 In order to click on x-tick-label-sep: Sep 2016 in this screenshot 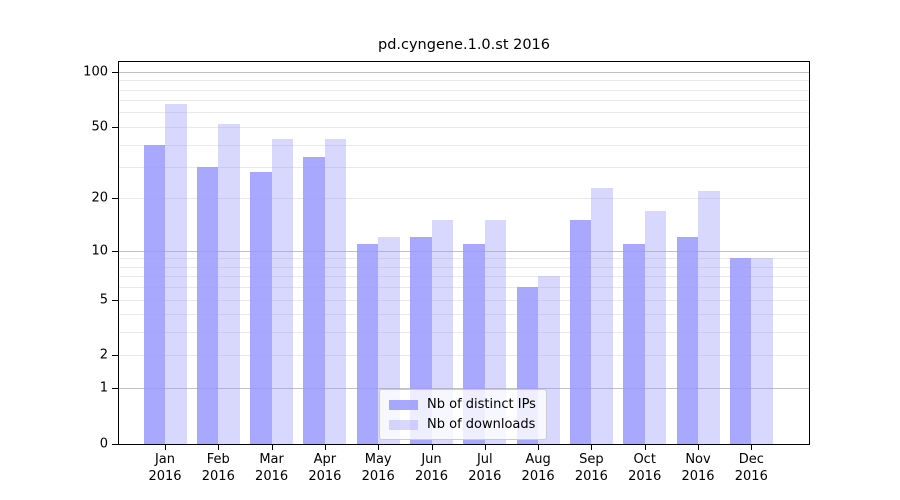, I will do `click(591, 468)`.